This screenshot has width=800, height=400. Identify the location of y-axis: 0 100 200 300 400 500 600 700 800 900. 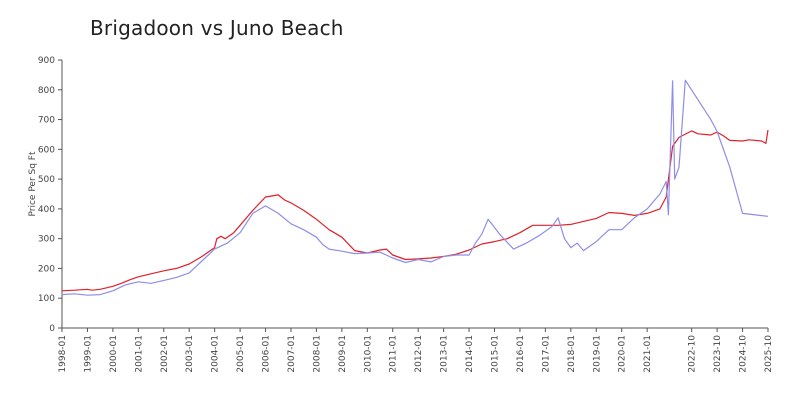
(50, 195).